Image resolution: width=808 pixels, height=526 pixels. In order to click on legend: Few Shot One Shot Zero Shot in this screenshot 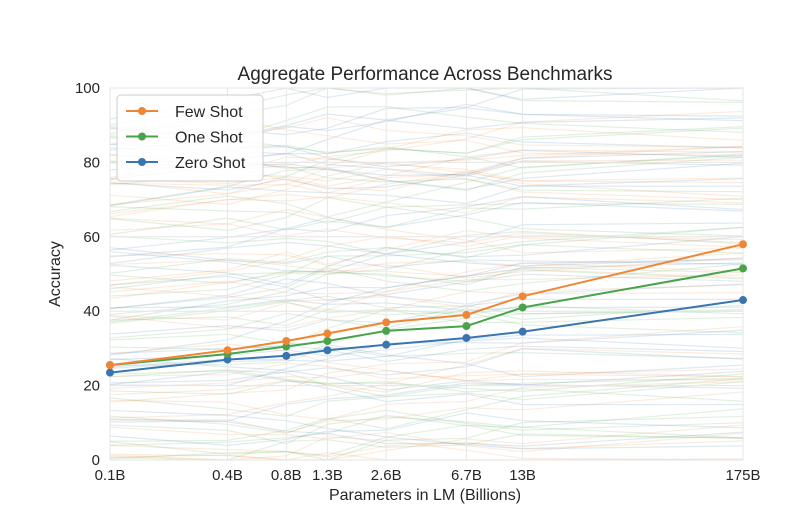, I will do `click(190, 138)`.